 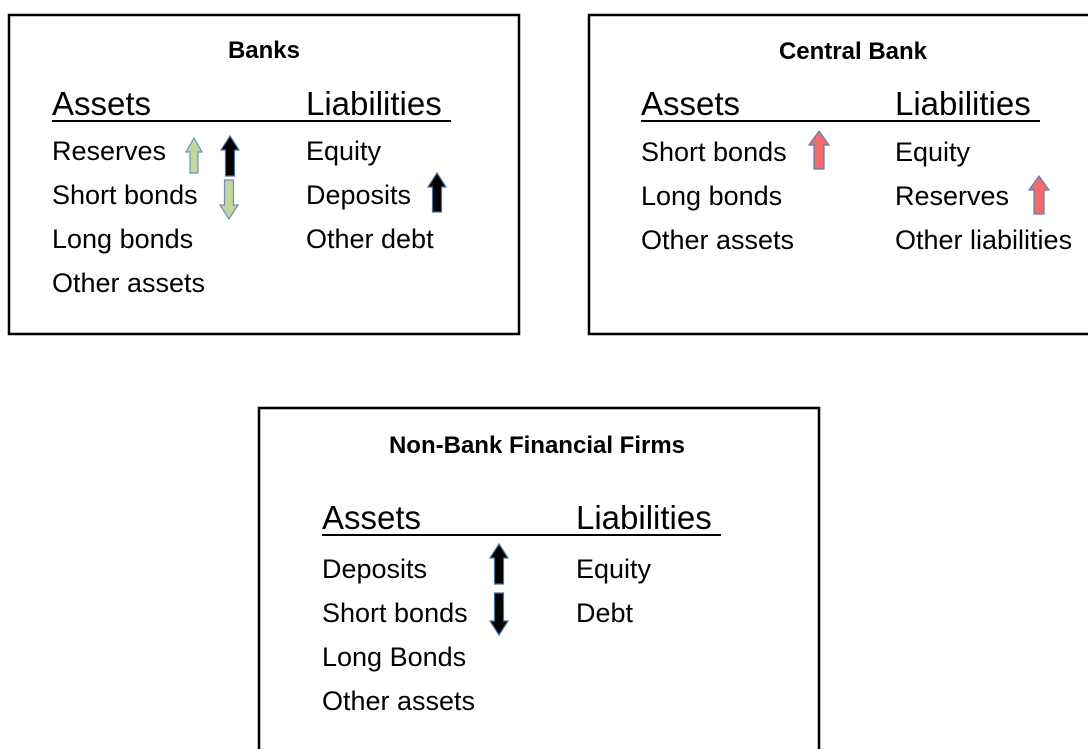 I want to click on liability-item: Other debt, so click(x=370, y=239).